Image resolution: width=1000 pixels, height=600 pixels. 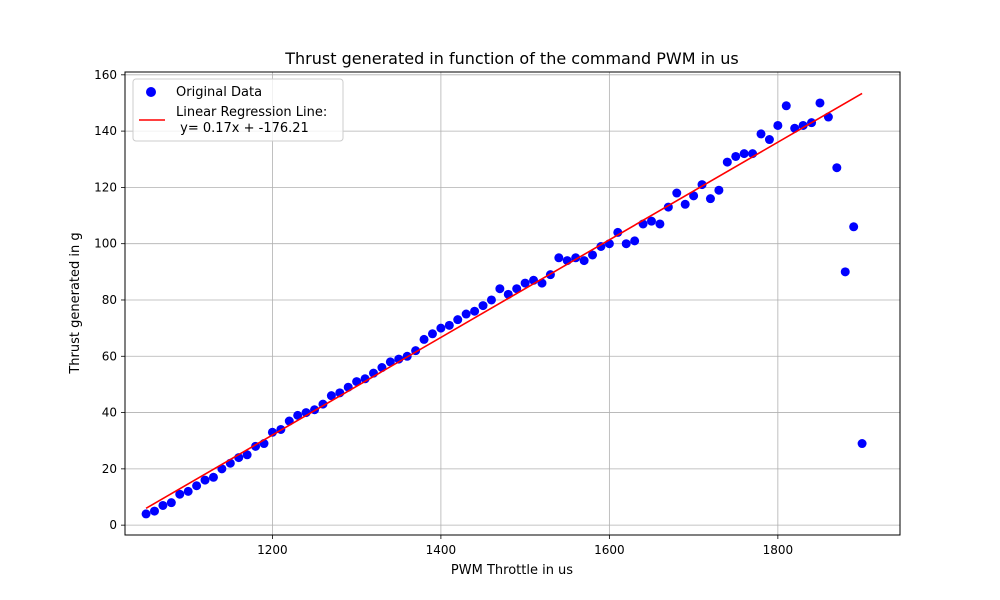 I want to click on legend-label-original-data: Original Data, so click(x=219, y=92).